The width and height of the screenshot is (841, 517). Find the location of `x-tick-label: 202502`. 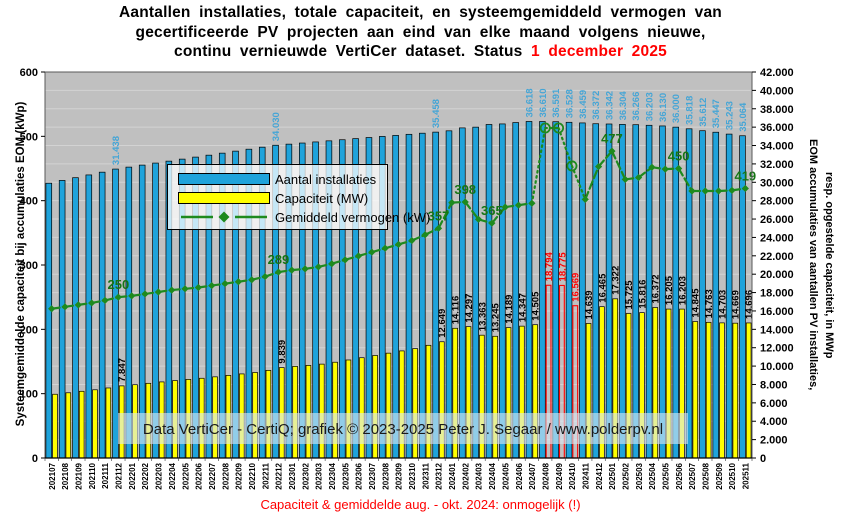

x-tick-label: 202502 is located at coordinates (625, 475).